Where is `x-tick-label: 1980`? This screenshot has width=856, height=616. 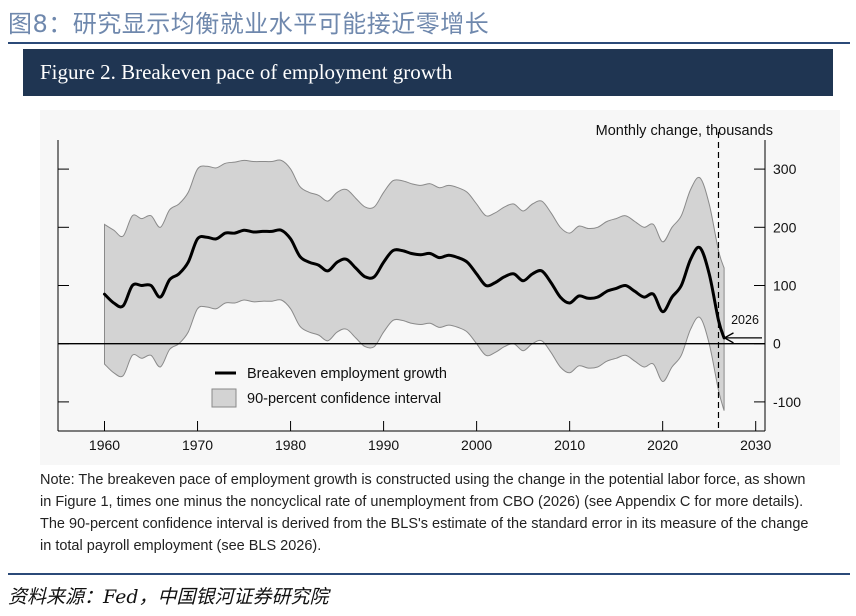
x-tick-label: 1980 is located at coordinates (290, 445).